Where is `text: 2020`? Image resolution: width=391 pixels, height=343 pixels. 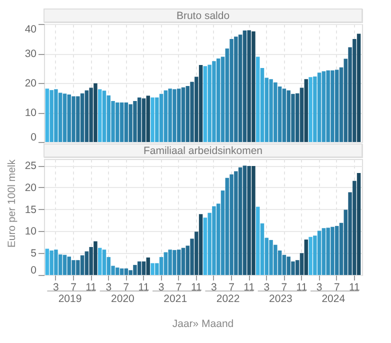 text: 2020 is located at coordinates (123, 299).